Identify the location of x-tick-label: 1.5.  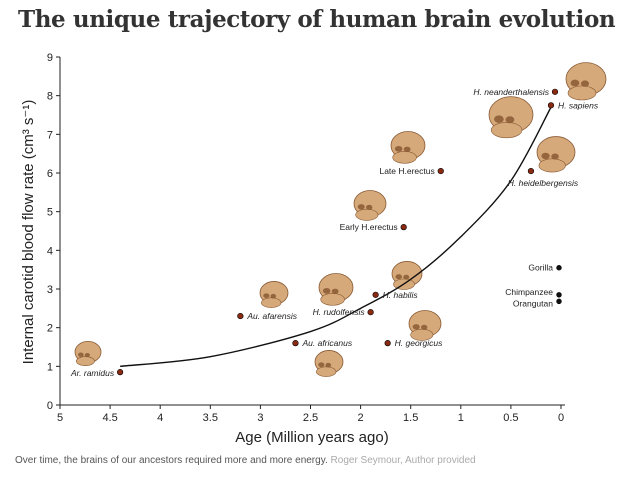
(410, 418).